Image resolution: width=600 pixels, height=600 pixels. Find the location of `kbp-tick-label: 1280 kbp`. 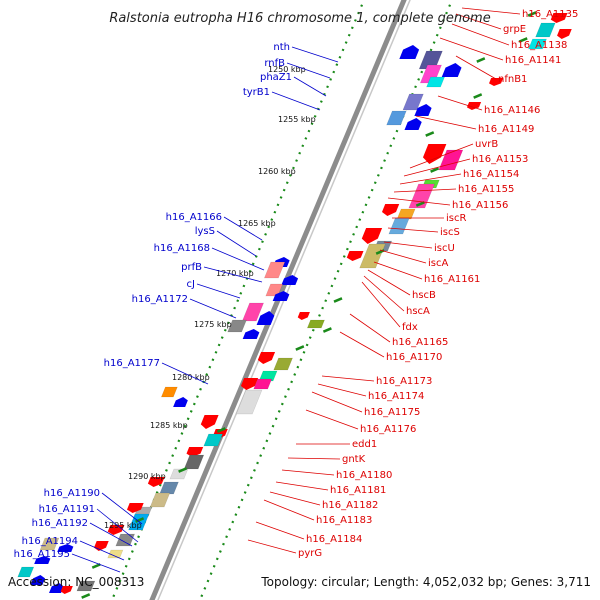

kbp-tick-label: 1280 kbp is located at coordinates (191, 377).